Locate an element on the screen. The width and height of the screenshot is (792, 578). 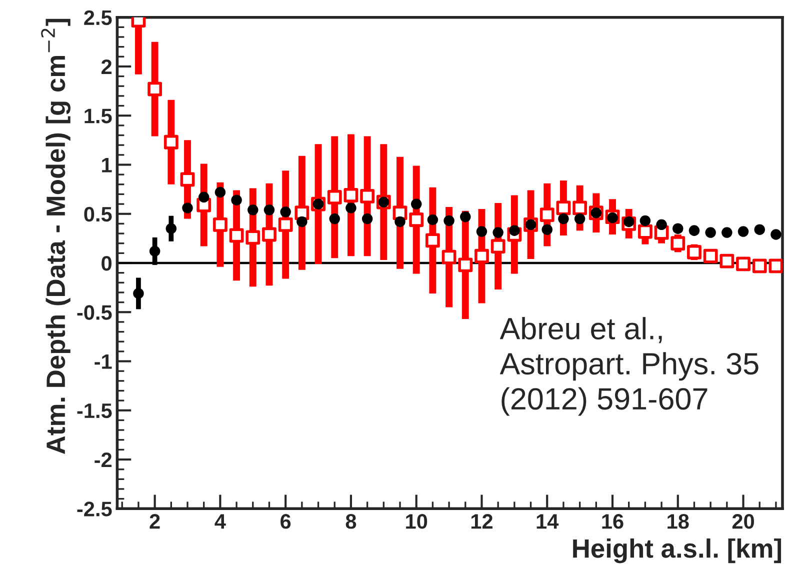
x-tick-label: 20 is located at coordinates (743, 521).